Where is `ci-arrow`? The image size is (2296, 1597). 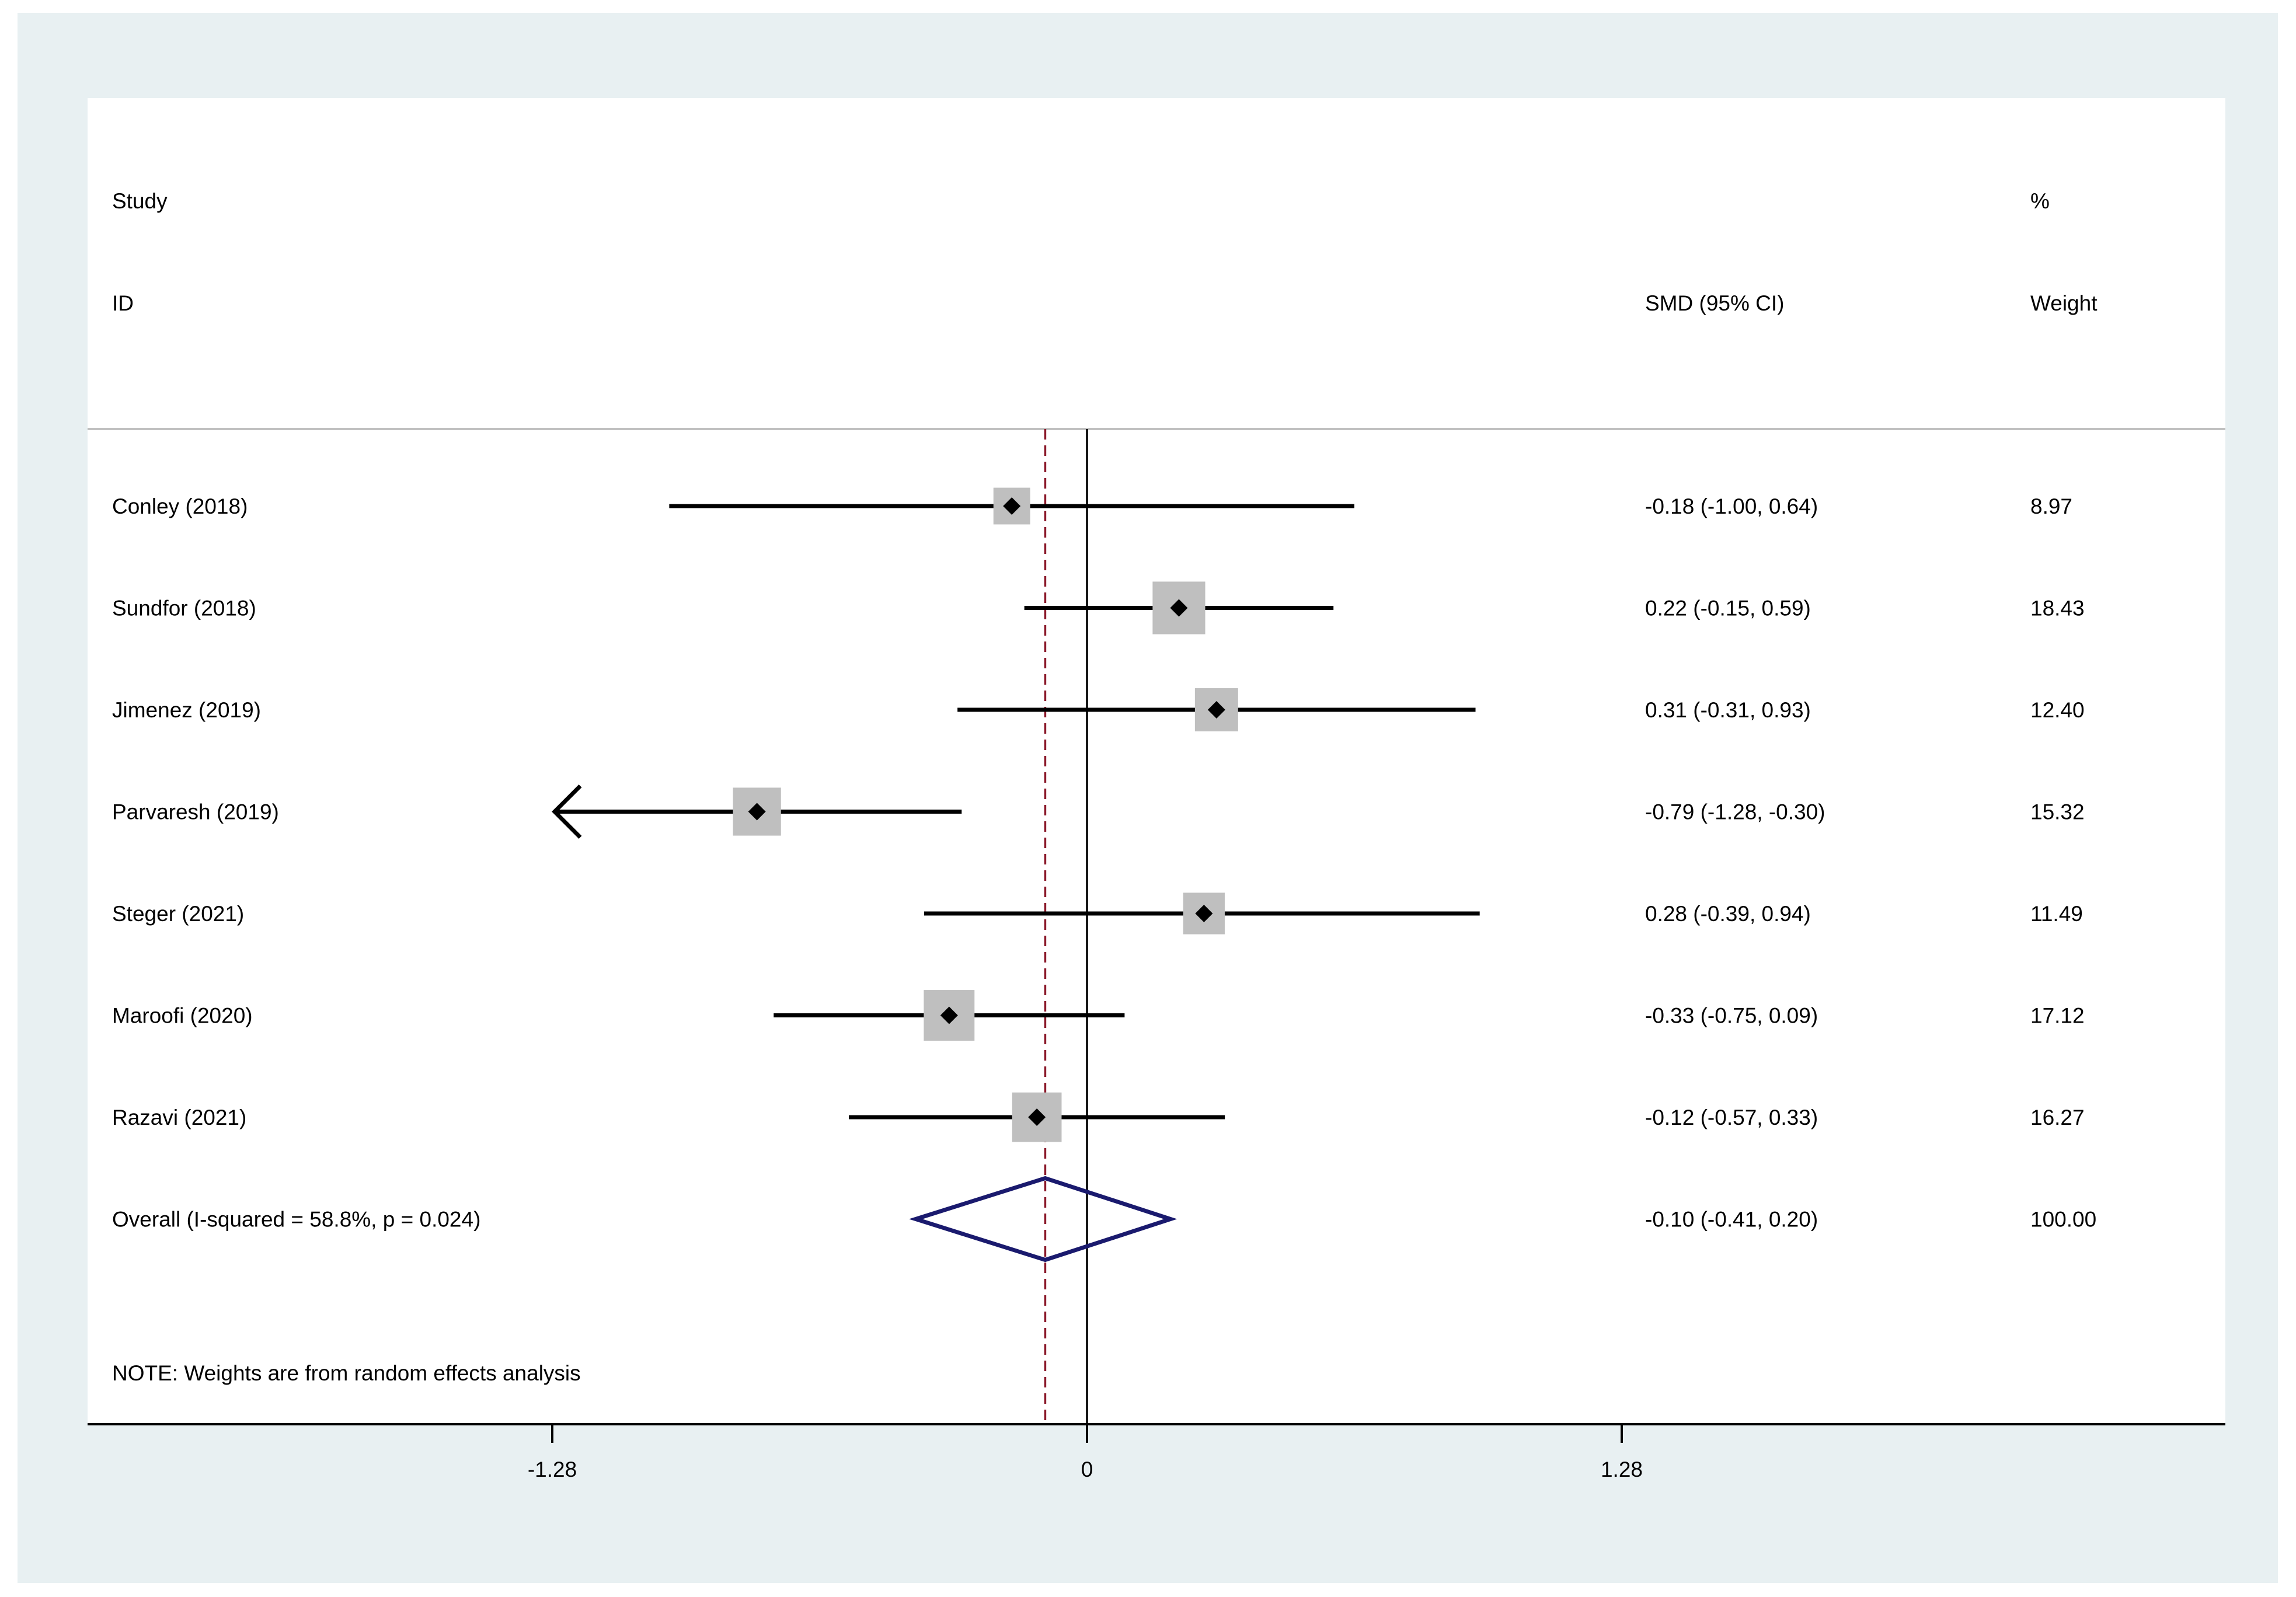 ci-arrow is located at coordinates (567, 812).